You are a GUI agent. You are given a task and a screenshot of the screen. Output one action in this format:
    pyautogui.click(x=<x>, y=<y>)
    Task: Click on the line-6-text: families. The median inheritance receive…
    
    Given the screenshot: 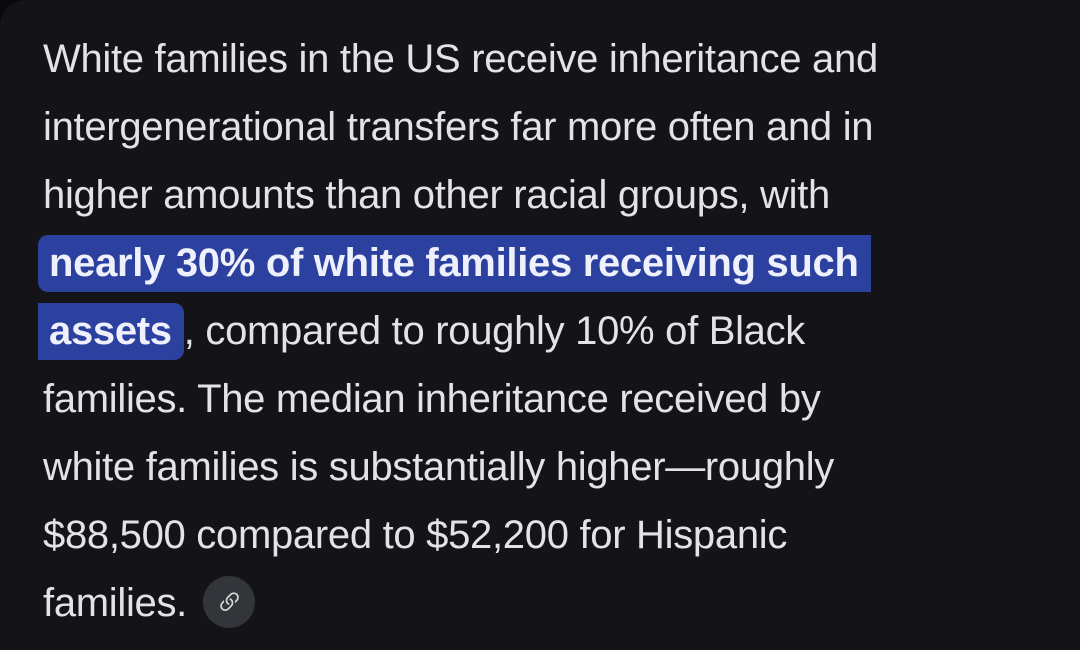 What is the action you would take?
    pyautogui.click(x=432, y=399)
    